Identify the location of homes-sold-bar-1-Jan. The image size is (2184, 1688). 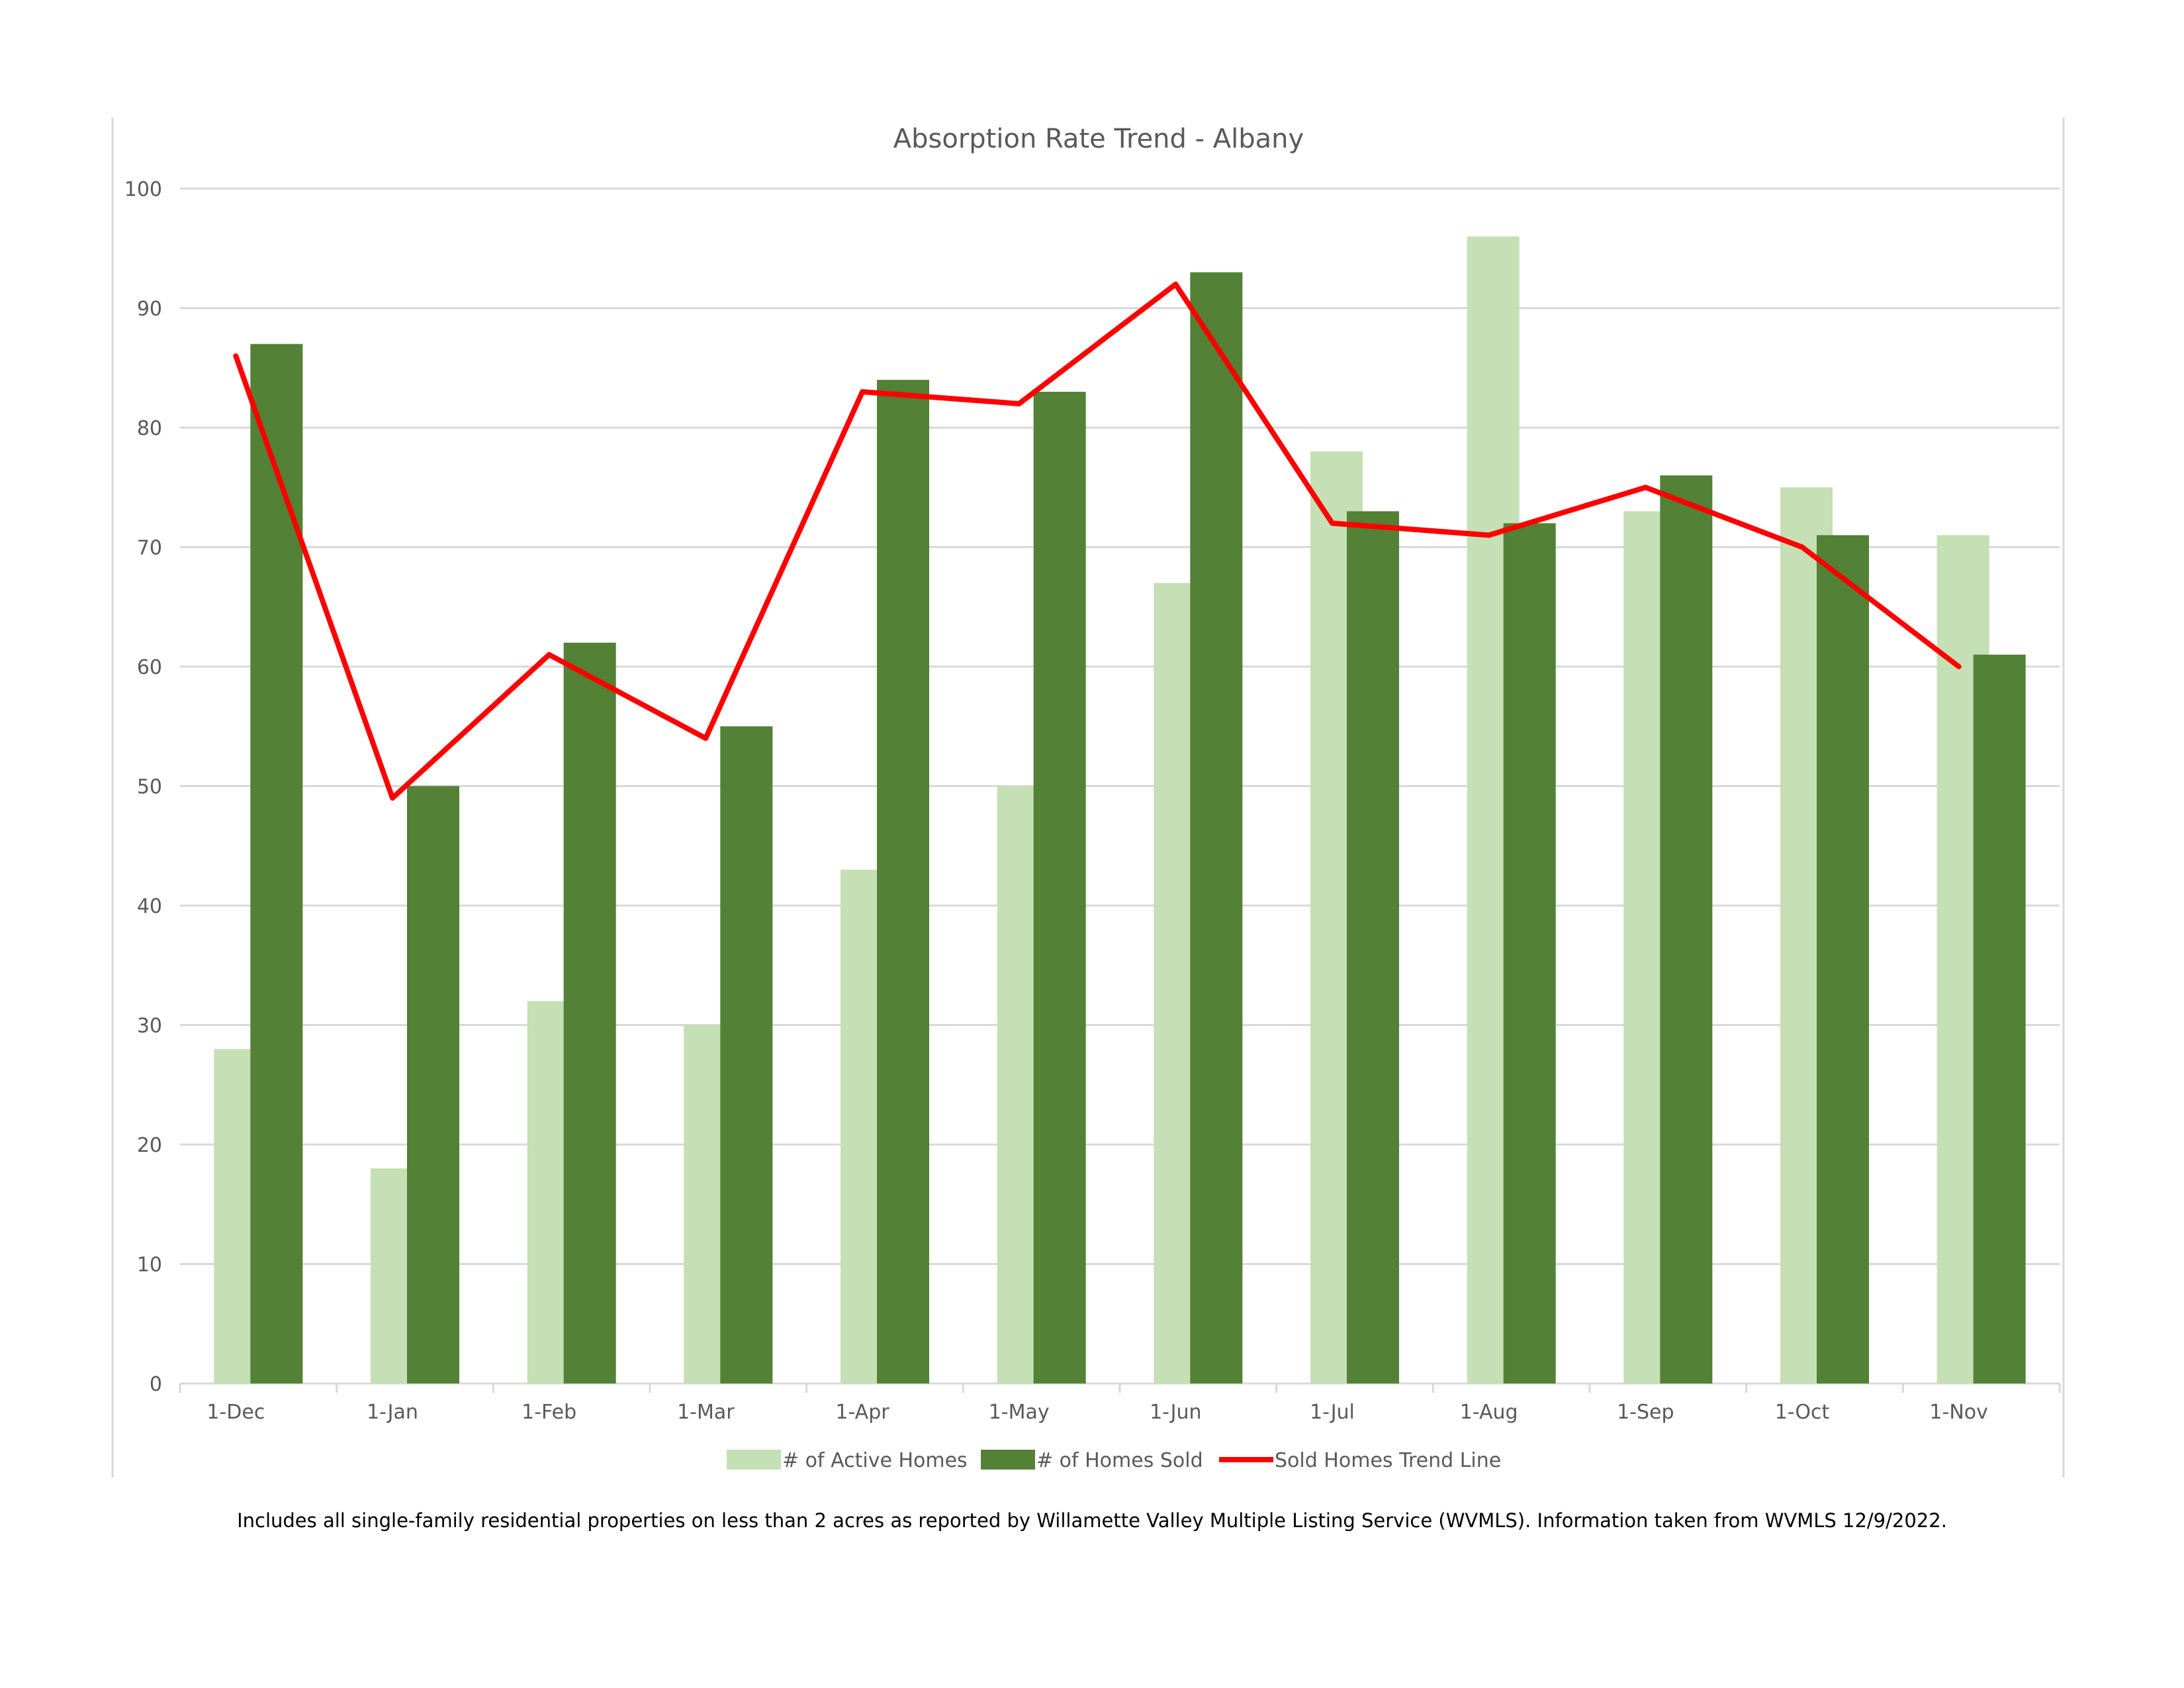
(433, 1084).